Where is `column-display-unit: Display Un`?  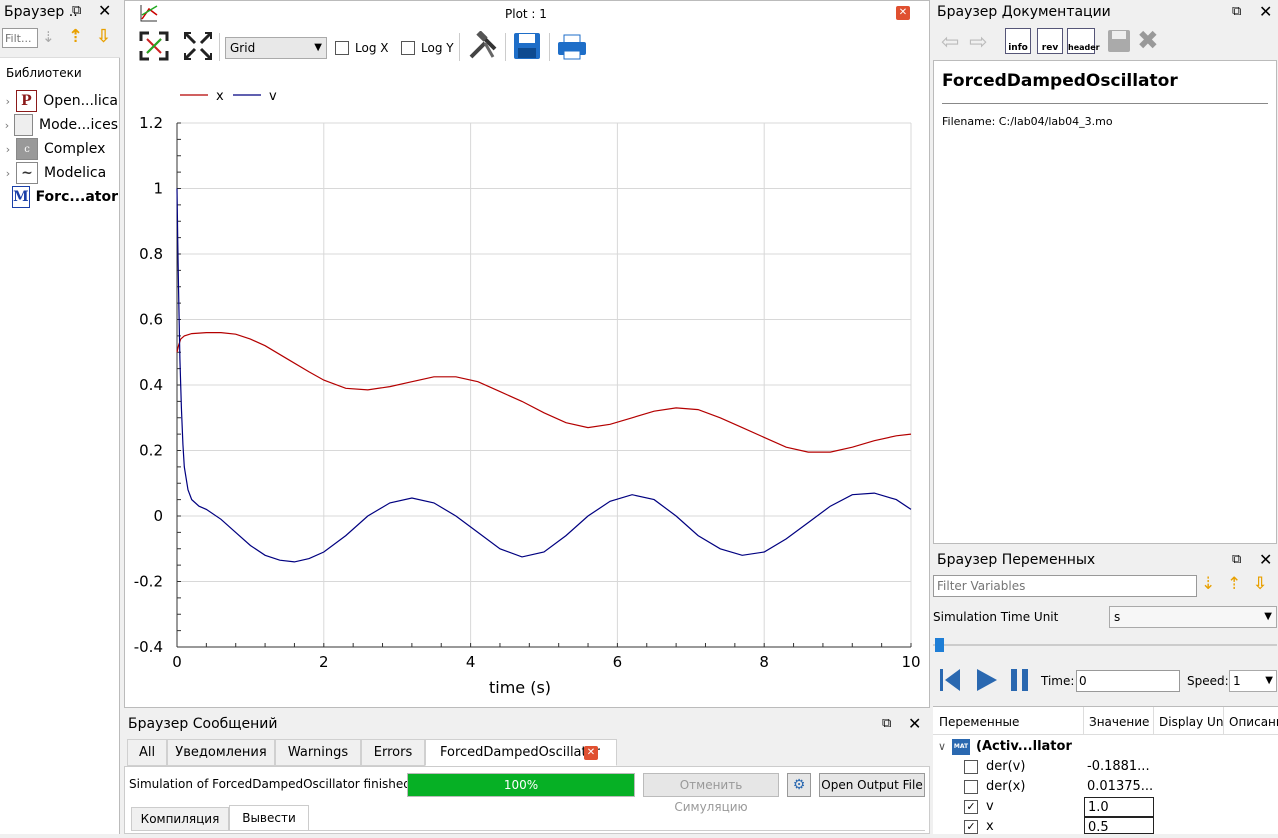 column-display-unit: Display Un is located at coordinates (1191, 722).